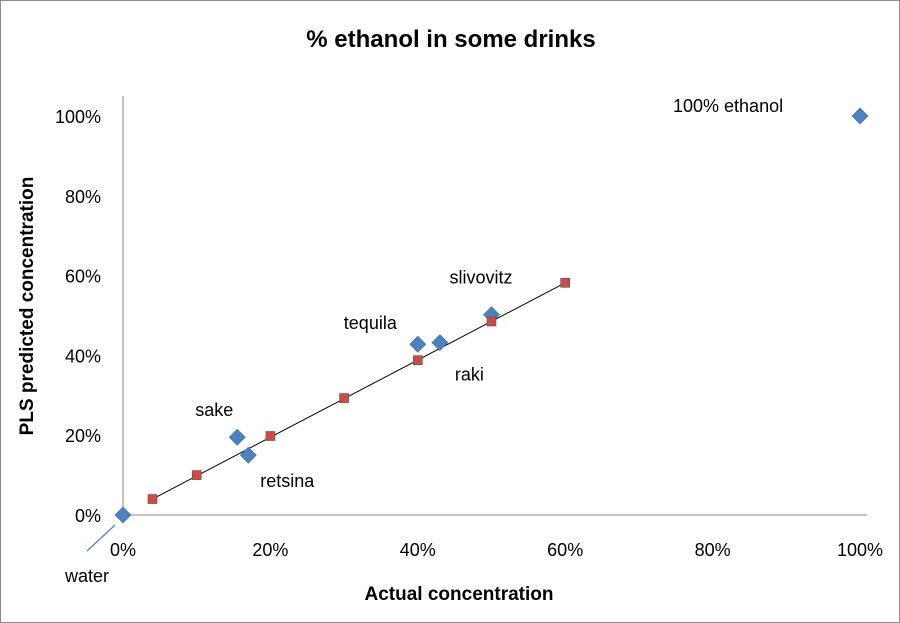 The image size is (900, 623). What do you see at coordinates (418, 550) in the screenshot?
I see `x-tick-label: 40%` at bounding box center [418, 550].